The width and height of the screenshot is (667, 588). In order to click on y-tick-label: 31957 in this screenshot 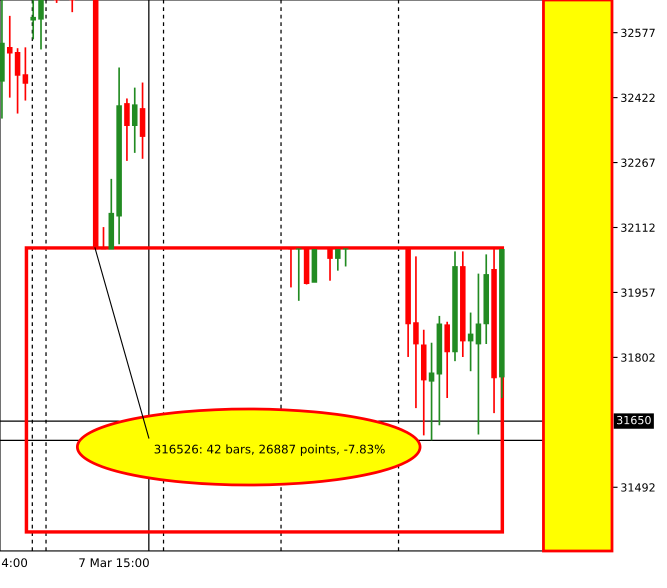, I will do `click(638, 292)`.